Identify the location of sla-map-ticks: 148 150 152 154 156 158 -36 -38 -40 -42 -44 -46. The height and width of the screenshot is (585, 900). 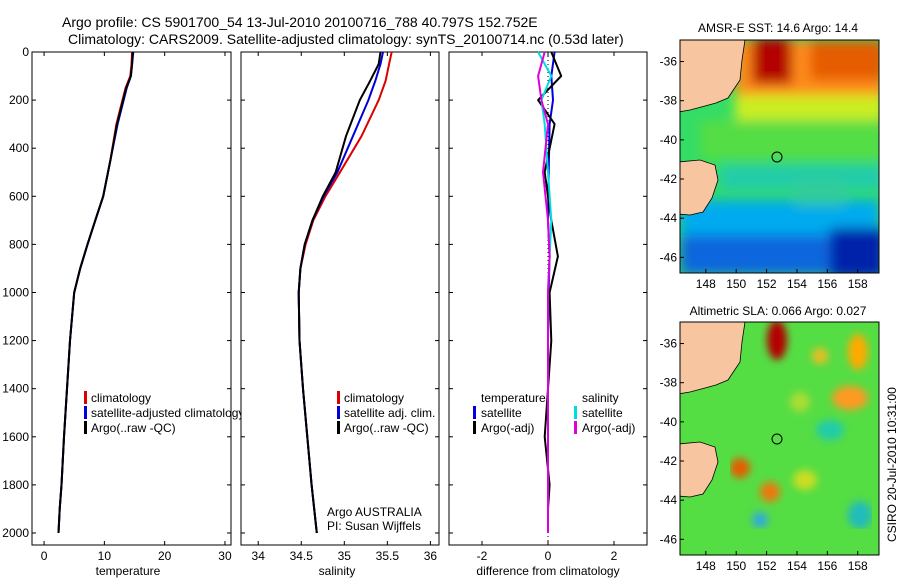
(764, 455).